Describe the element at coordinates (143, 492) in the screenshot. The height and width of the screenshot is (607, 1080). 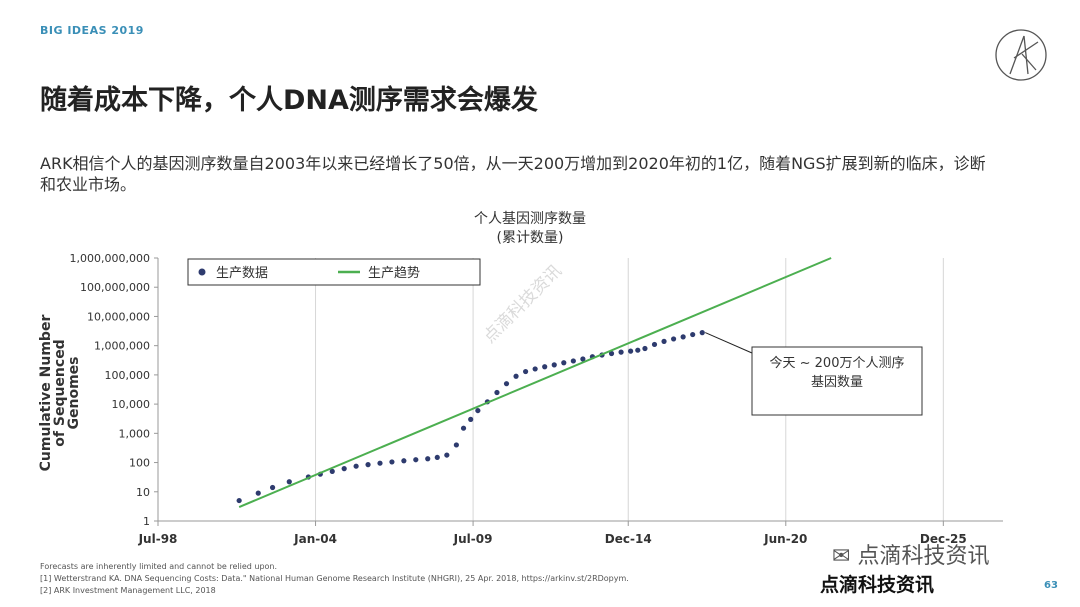
I see `y-tick-label: 10` at that location.